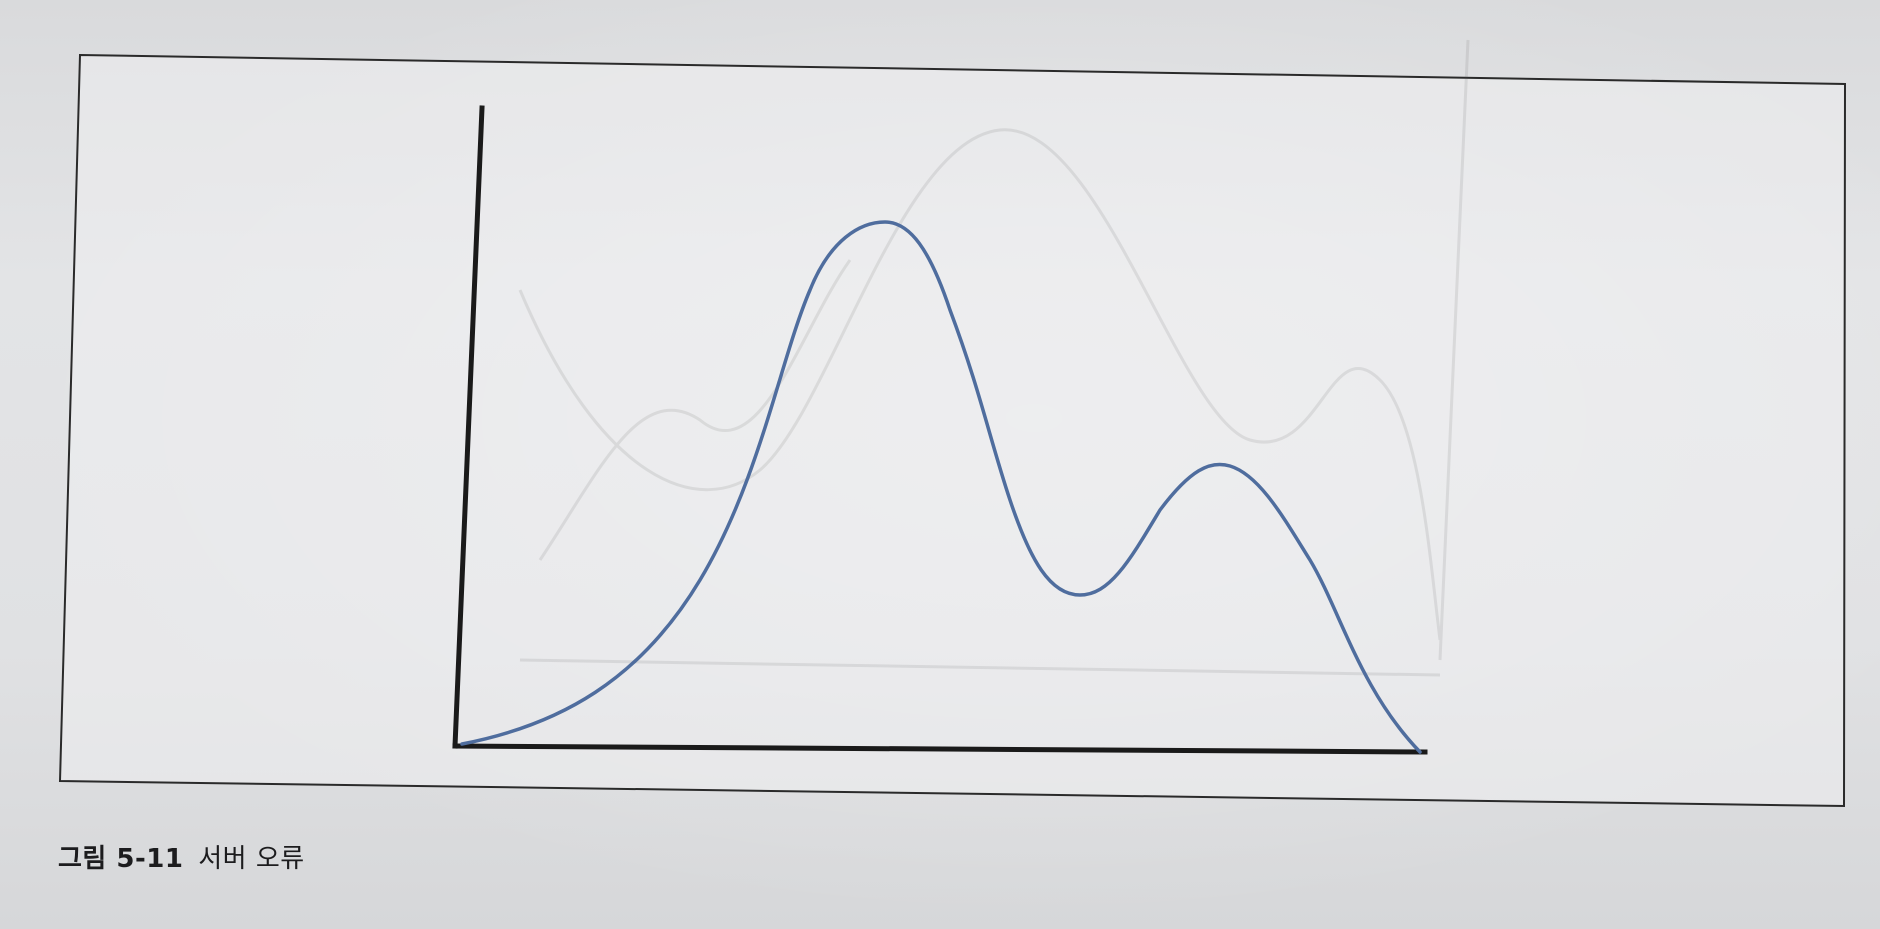 This screenshot has width=1880, height=929. Describe the element at coordinates (251, 859) in the screenshot. I see `figure-caption-title: 서버 오류` at that location.